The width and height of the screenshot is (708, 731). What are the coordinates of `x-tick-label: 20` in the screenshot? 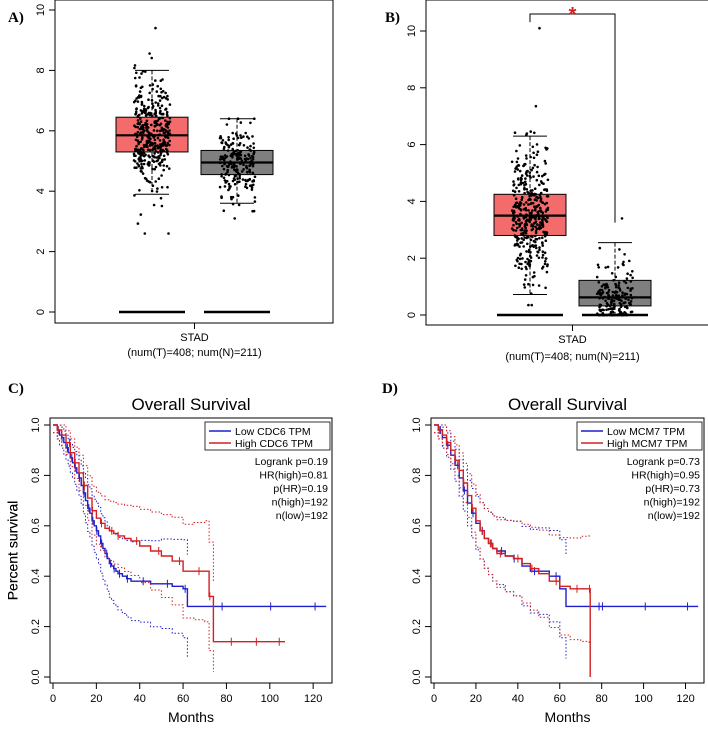 It's located at (96, 699).